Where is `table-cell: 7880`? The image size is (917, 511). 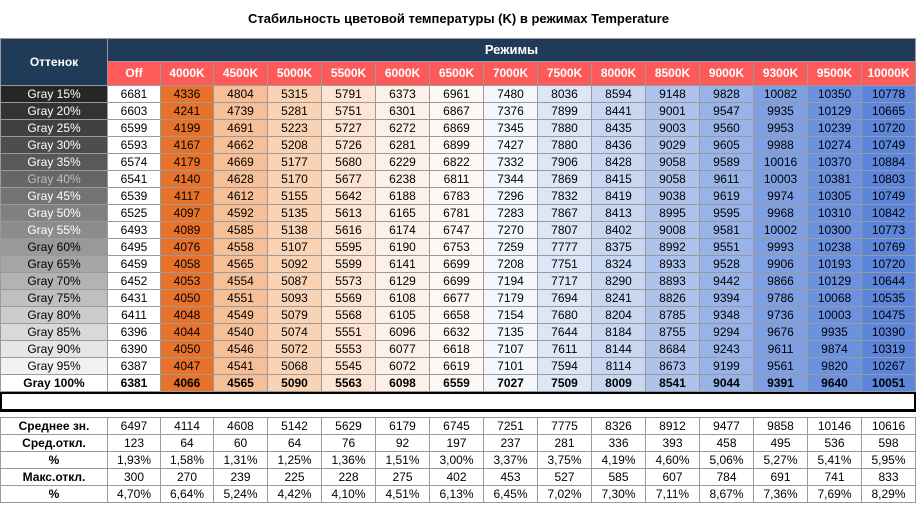 table-cell: 7880 is located at coordinates (564, 128).